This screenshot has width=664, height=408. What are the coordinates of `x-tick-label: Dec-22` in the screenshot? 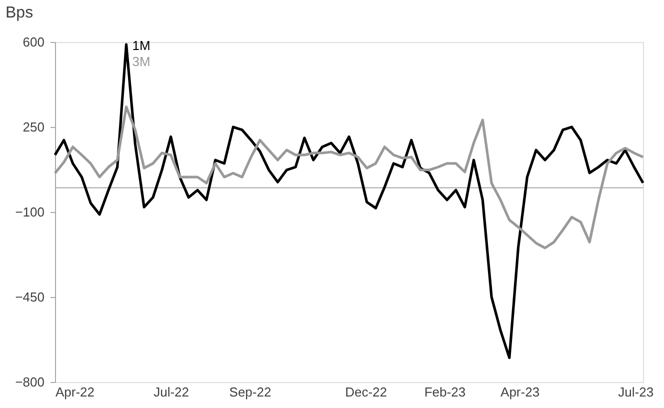 It's located at (366, 392).